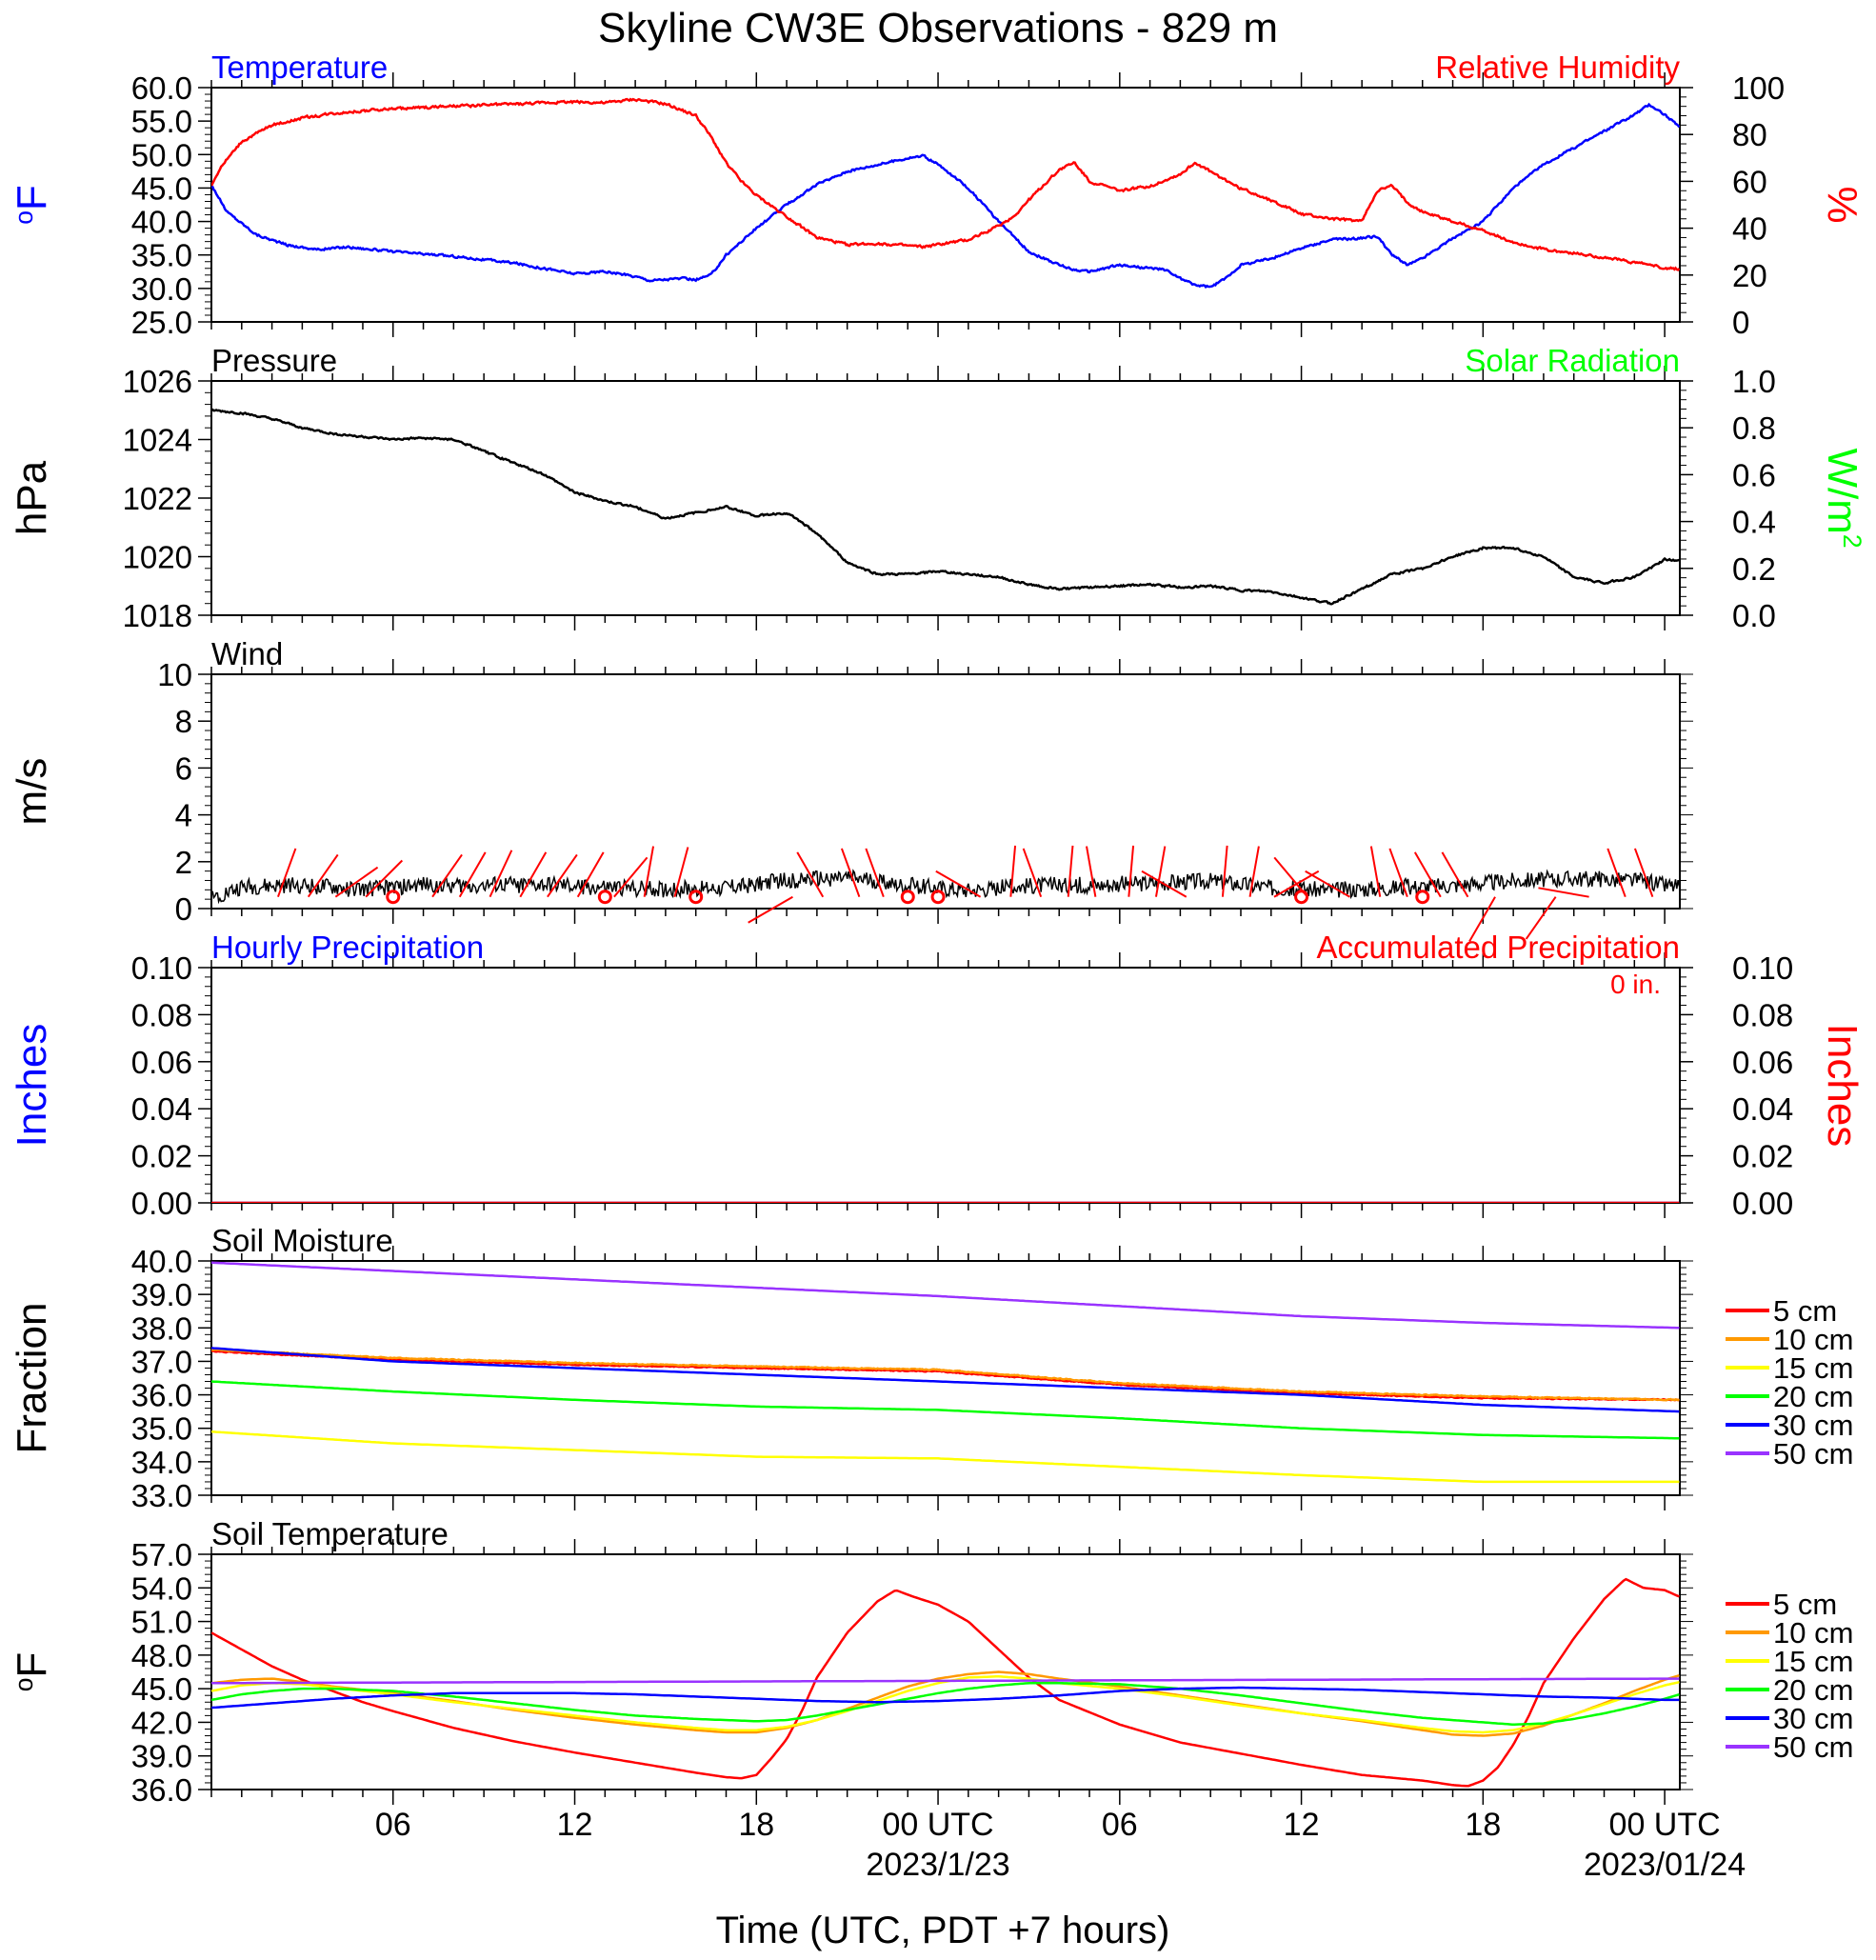 This screenshot has height=1960, width=1876. Describe the element at coordinates (157, 440) in the screenshot. I see `y-tick-label-left: 1024` at that location.